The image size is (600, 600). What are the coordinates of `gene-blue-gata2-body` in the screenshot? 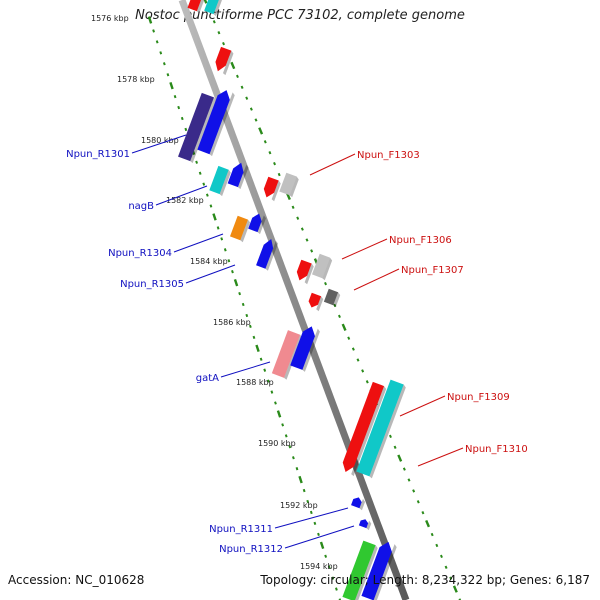 It's located at (302, 348).